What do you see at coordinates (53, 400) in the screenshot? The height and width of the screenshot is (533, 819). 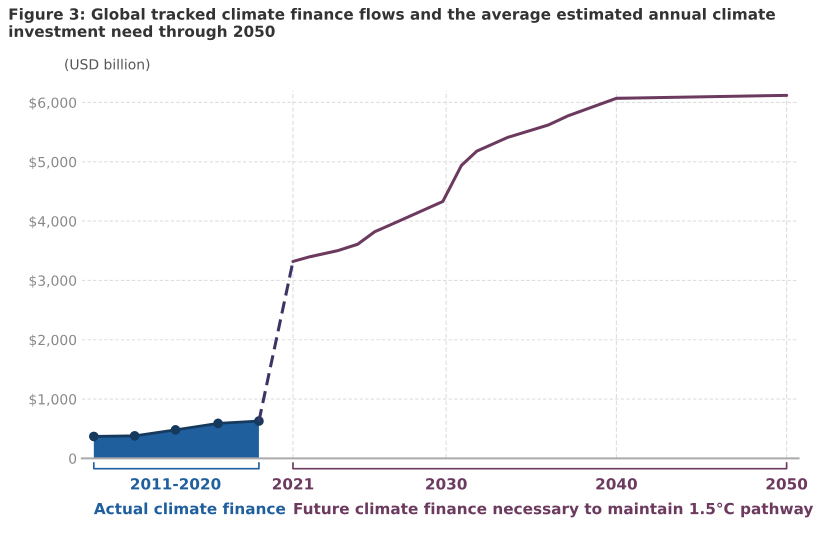 I see `y-tick-label: $1,000` at bounding box center [53, 400].